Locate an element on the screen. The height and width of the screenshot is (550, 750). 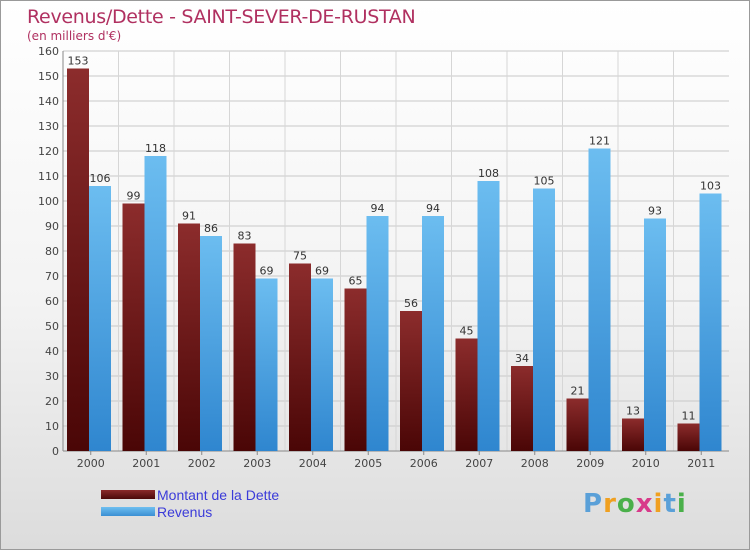
x-tick-label-2000: 2000 is located at coordinates (91, 463).